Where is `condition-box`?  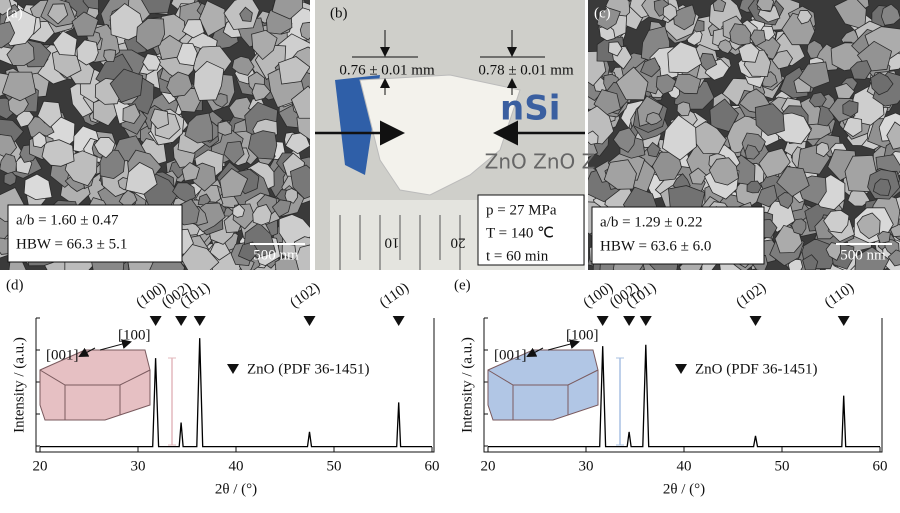 condition-box is located at coordinates (531, 230).